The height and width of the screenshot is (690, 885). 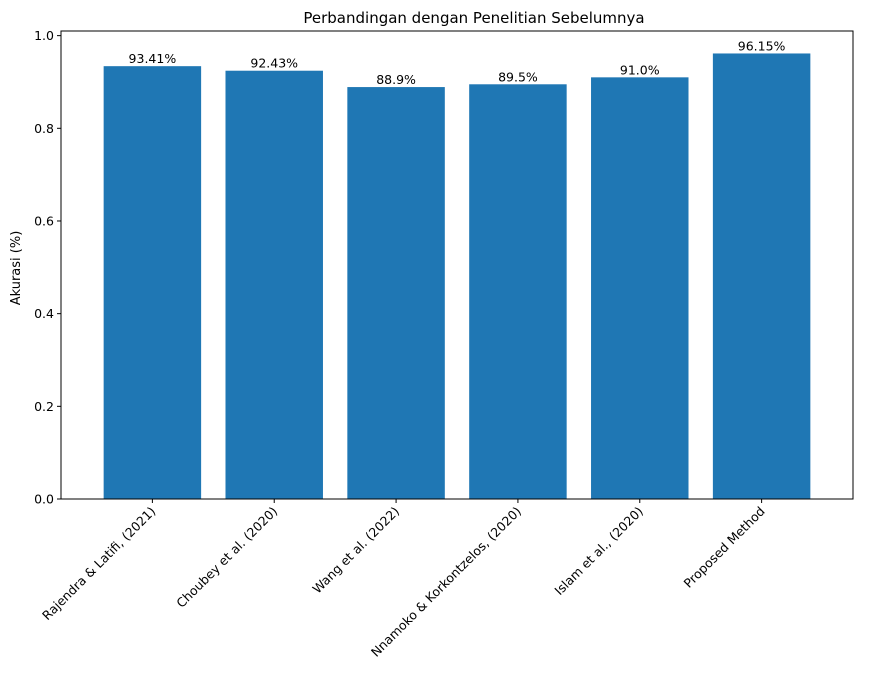 I want to click on y-tick-label: 0.8, so click(x=44, y=128).